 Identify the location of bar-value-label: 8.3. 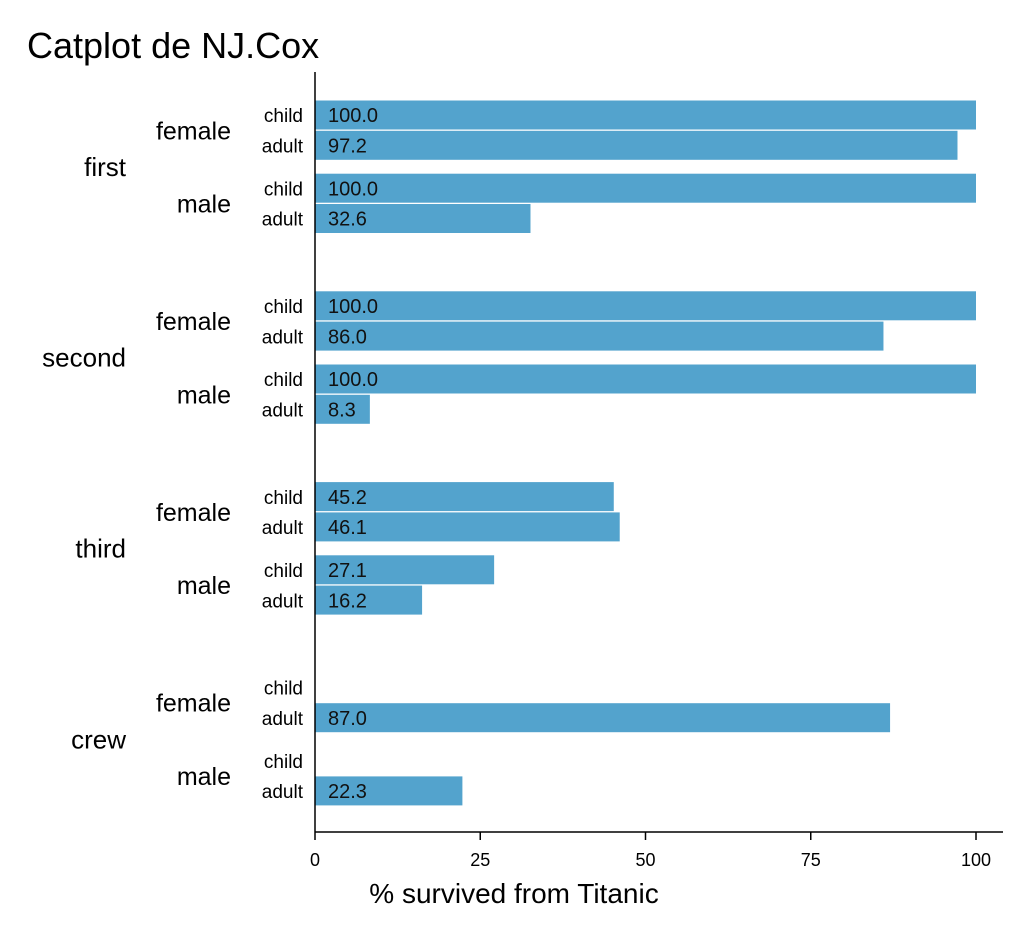
(342, 410).